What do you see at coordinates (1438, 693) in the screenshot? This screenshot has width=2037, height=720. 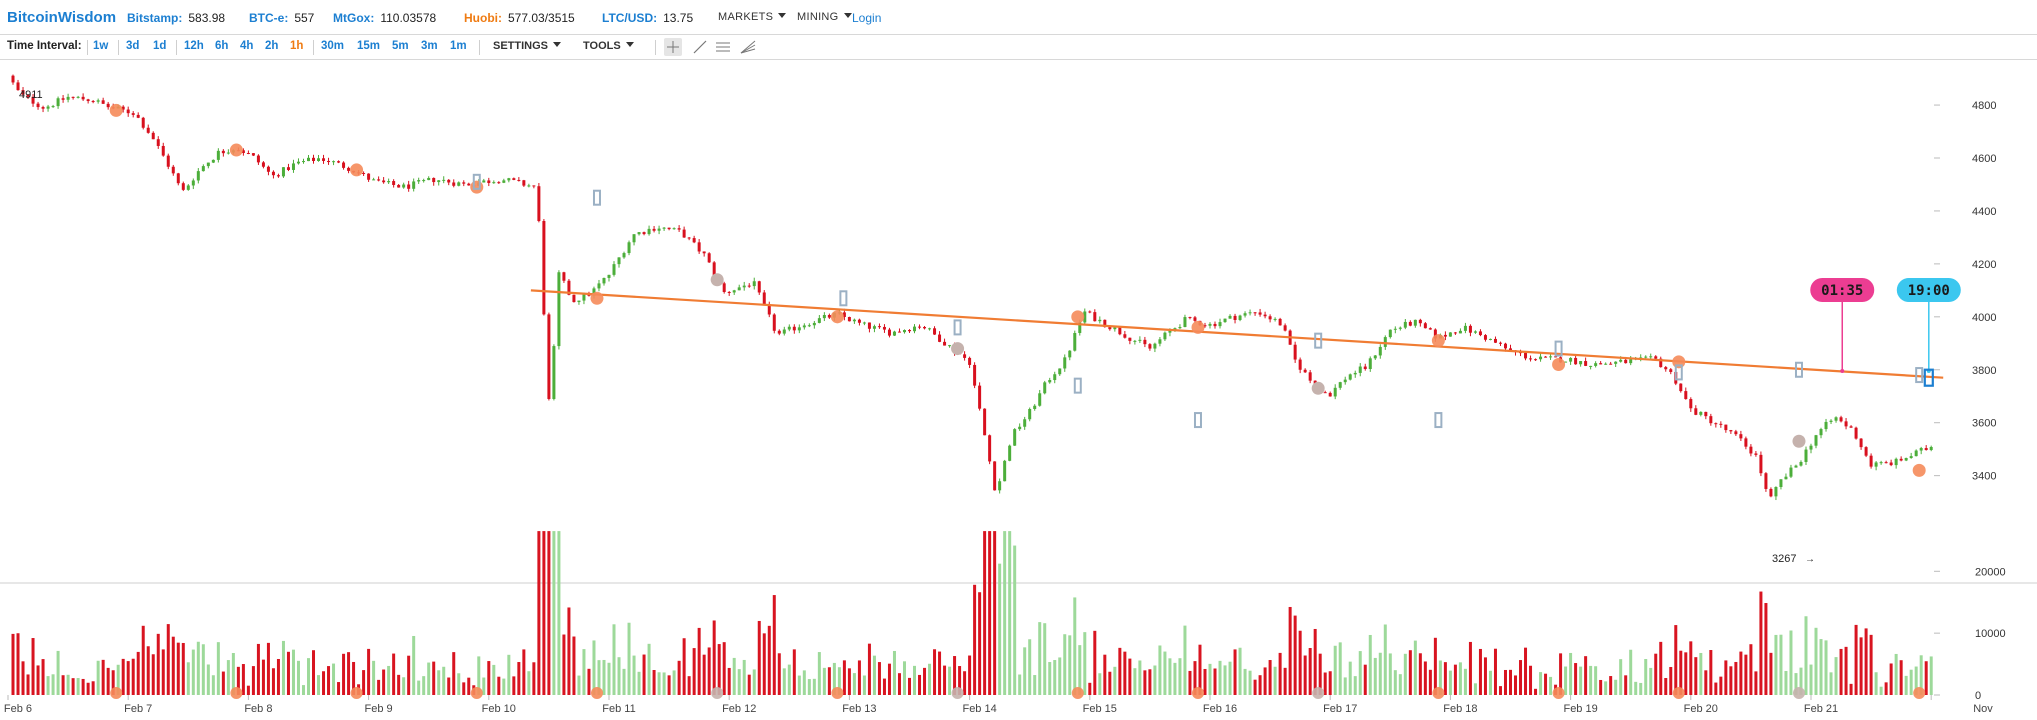 I see `volume-marker` at bounding box center [1438, 693].